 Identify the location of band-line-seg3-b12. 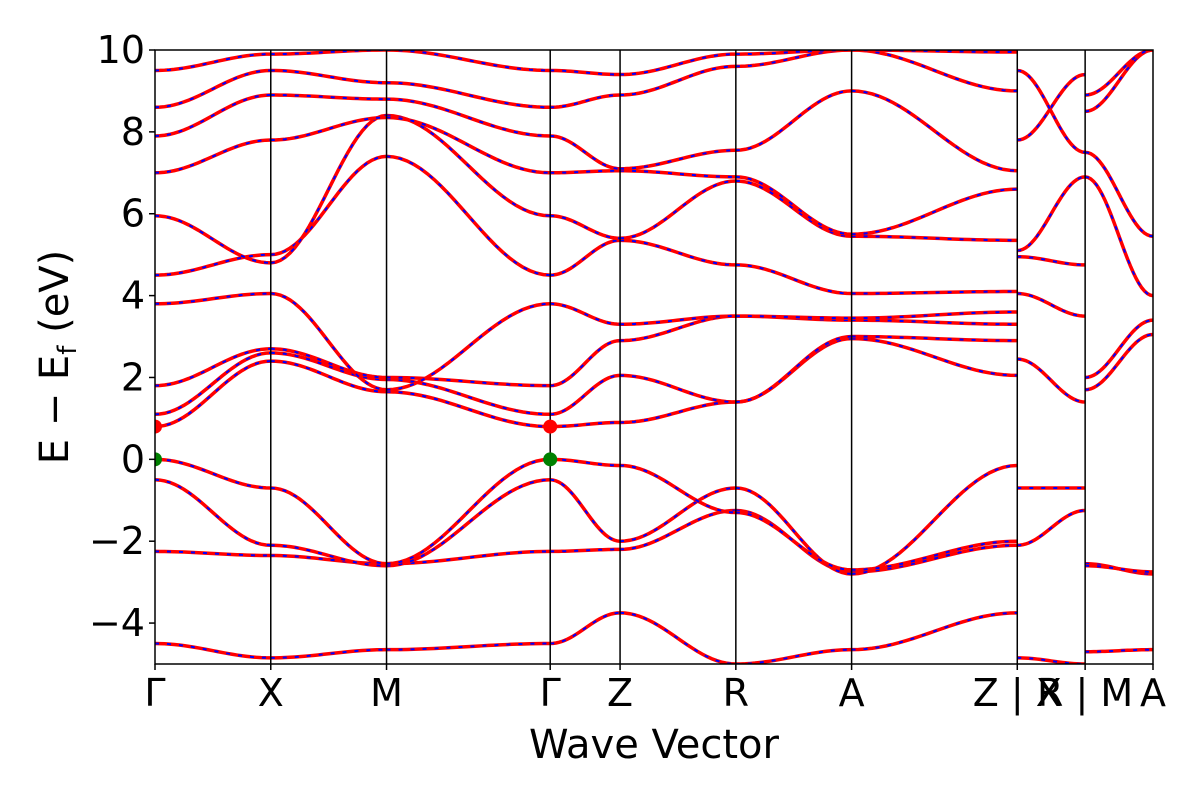
(585, 101).